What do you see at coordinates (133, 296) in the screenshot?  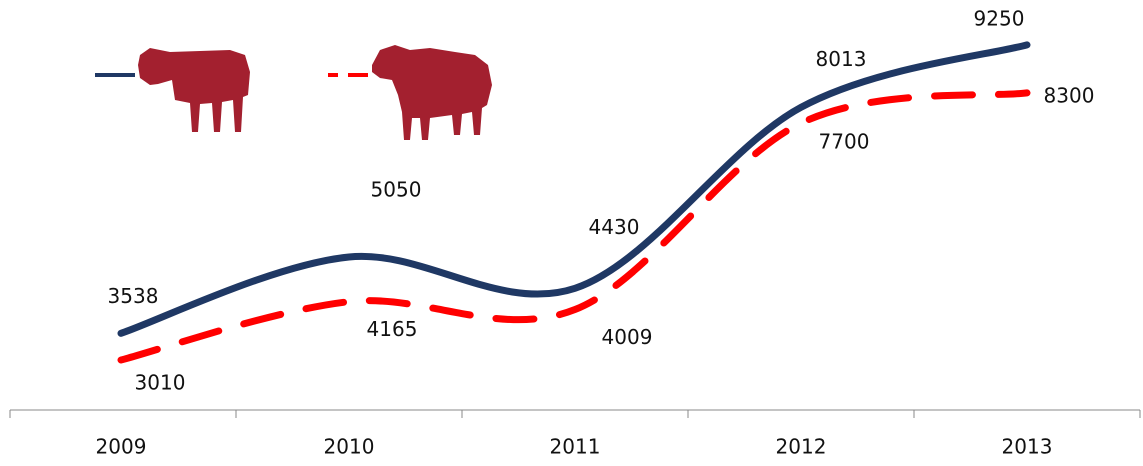 I see `data-label: 3538` at bounding box center [133, 296].